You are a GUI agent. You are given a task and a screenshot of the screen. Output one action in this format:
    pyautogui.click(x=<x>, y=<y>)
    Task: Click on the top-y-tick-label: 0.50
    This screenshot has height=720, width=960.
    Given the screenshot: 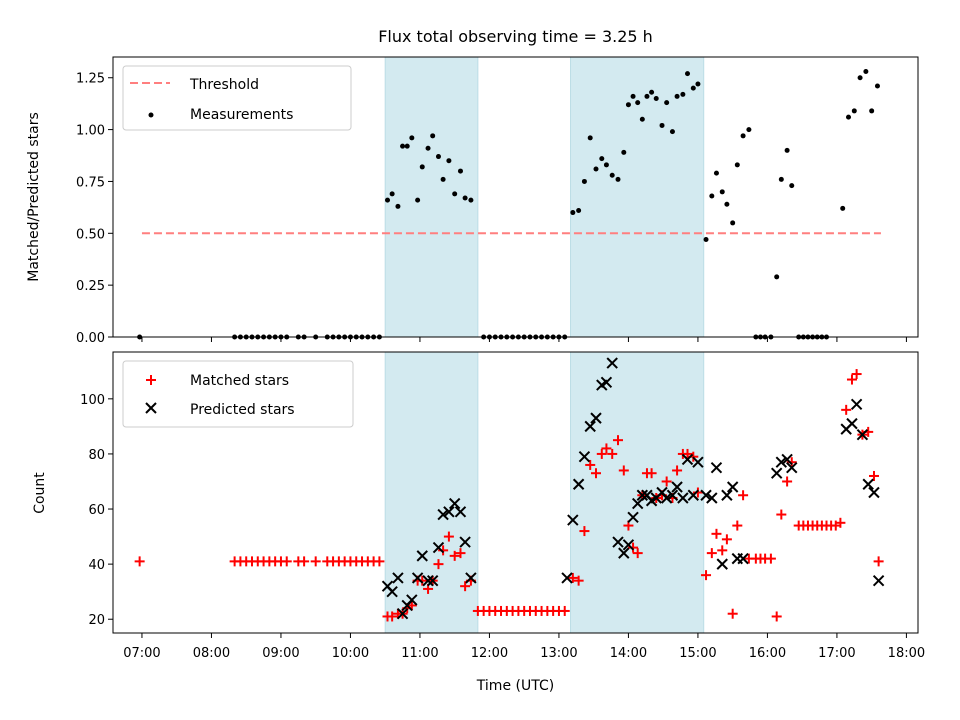 What is the action you would take?
    pyautogui.click(x=90, y=234)
    